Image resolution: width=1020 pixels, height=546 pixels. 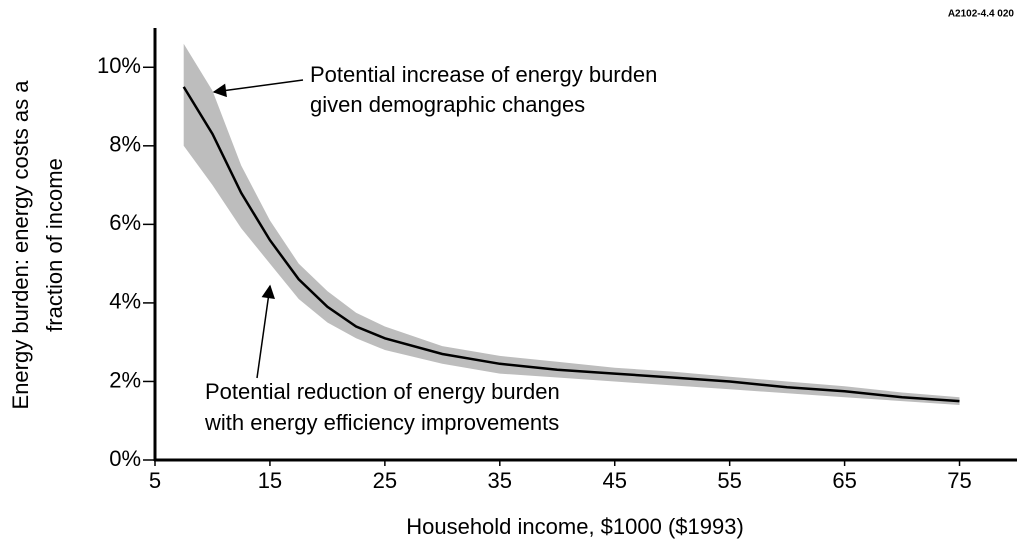 I want to click on x-tick-label: 5, so click(x=155, y=480).